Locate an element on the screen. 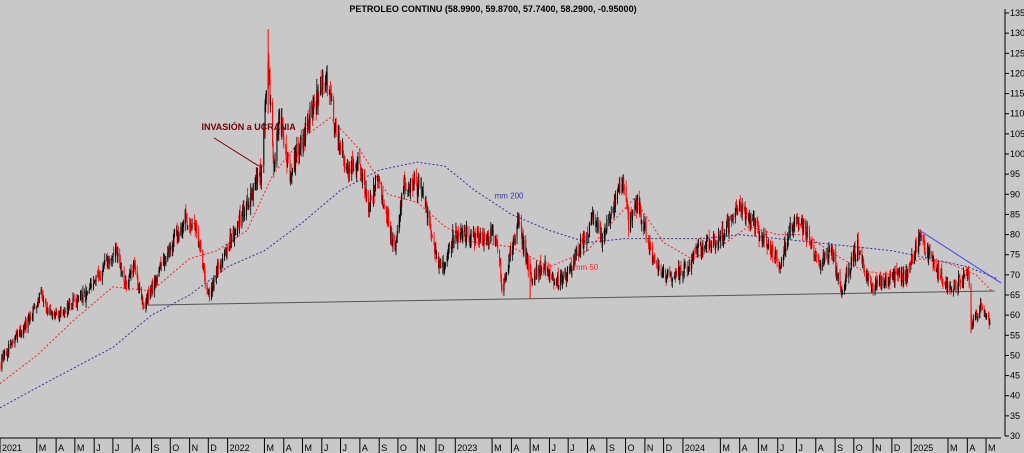 The height and width of the screenshot is (453, 1024). x-tick-label: M is located at coordinates (764, 448).